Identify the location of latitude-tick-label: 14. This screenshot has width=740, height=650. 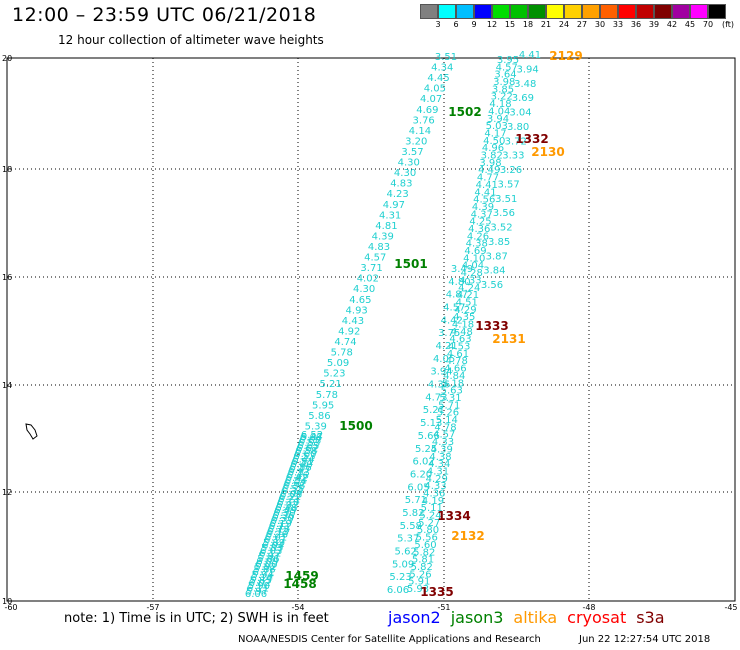
(7, 385).